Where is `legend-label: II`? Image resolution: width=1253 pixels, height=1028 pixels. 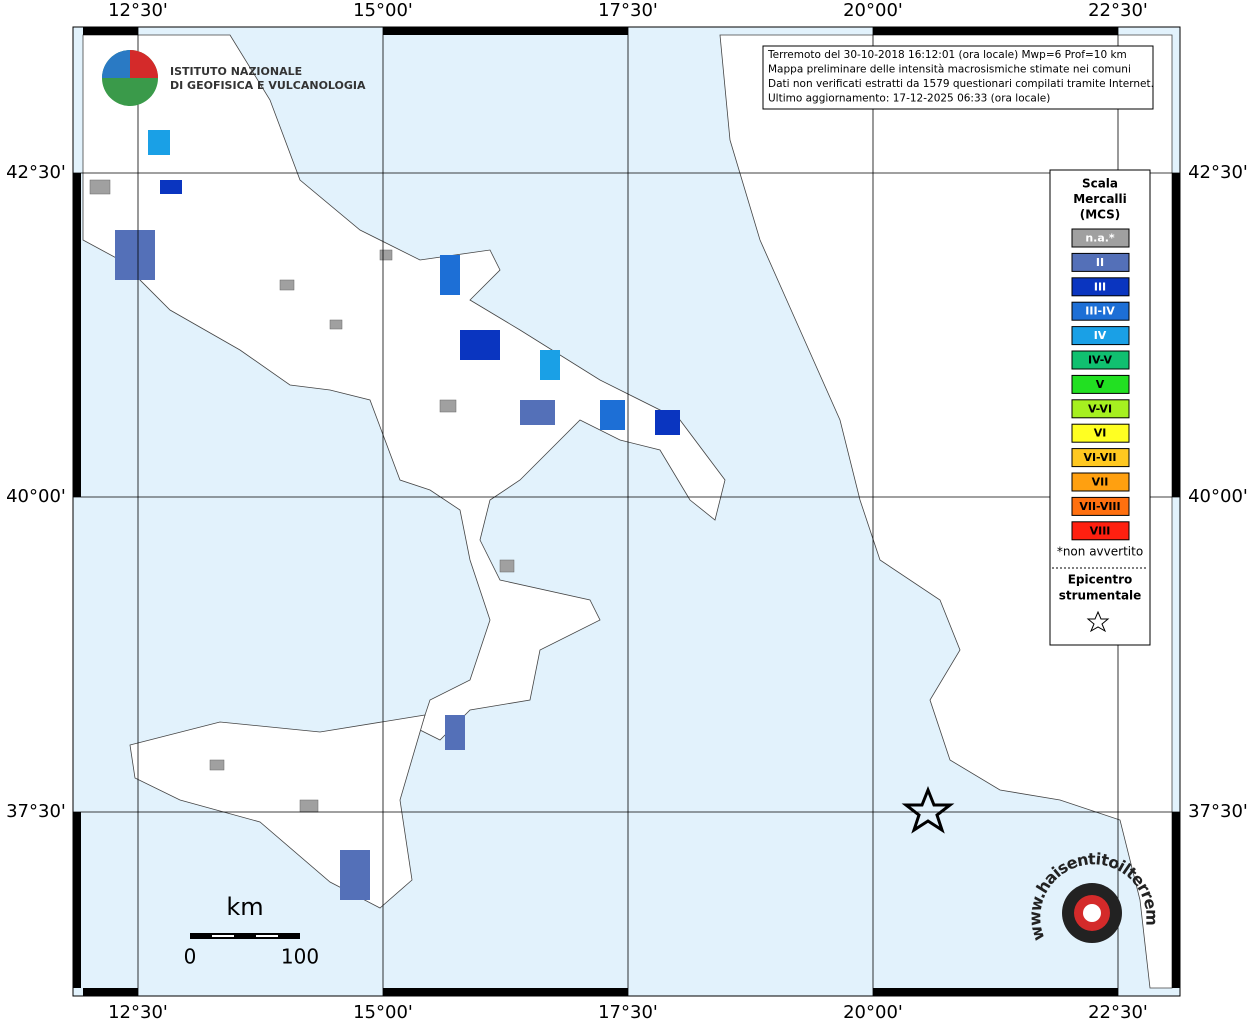
legend-label: II is located at coordinates (1100, 262).